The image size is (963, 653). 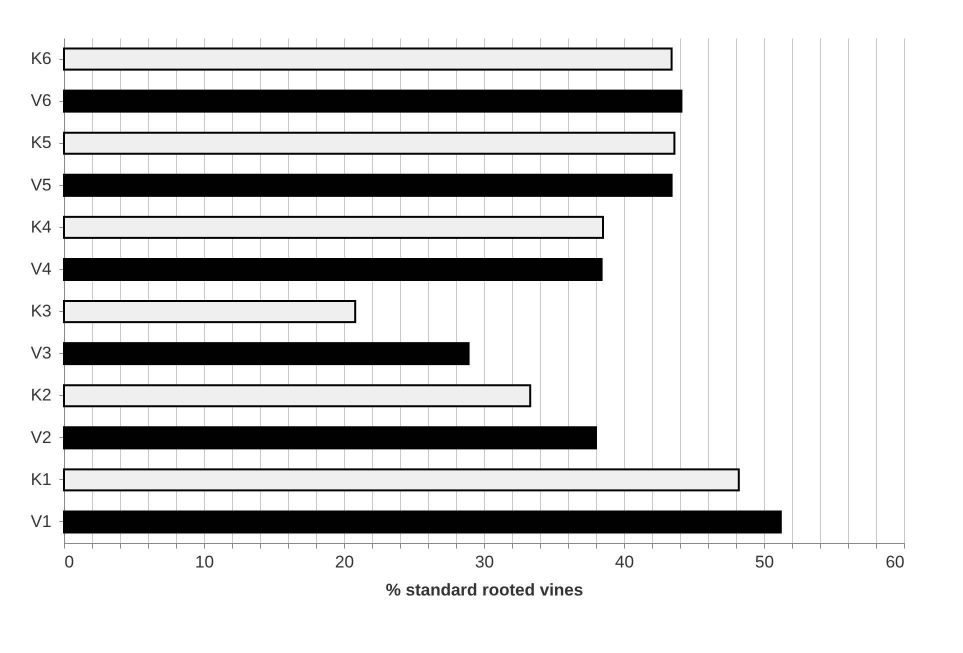 I want to click on y-tick-label: V2, so click(x=41, y=437).